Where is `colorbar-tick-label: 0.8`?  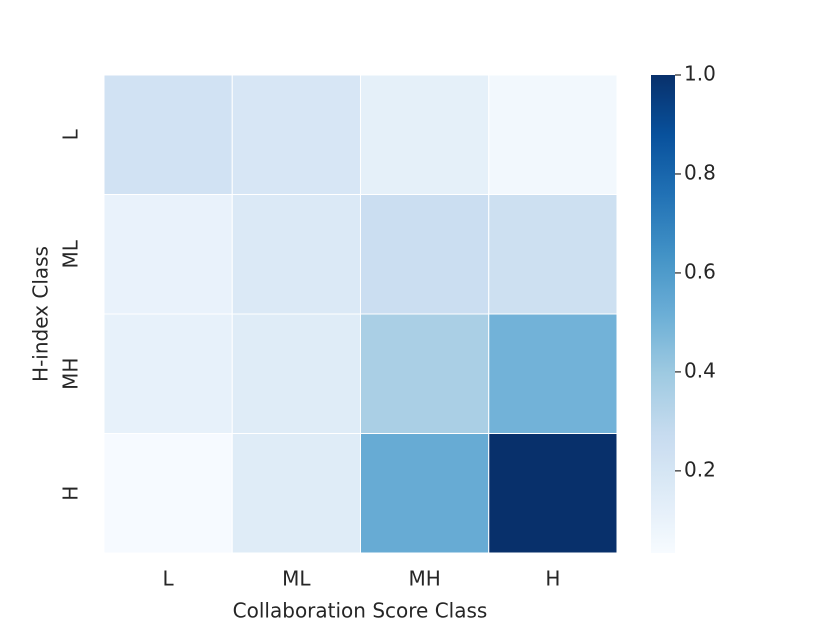
colorbar-tick-label: 0.8 is located at coordinates (700, 172).